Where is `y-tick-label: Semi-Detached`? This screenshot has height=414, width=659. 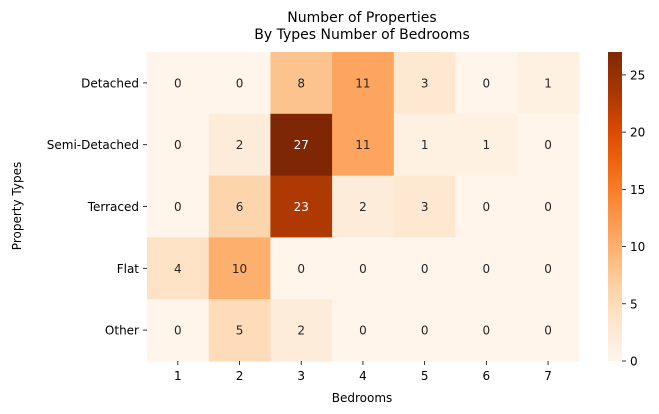
y-tick-label: Semi-Detached is located at coordinates (93, 145).